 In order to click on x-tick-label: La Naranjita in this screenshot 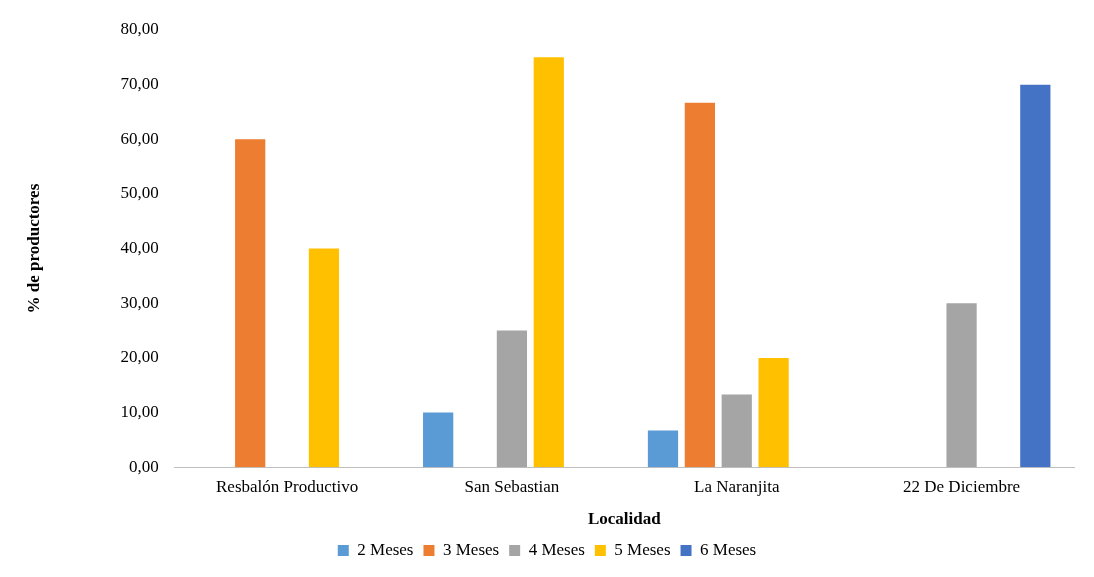, I will do `click(737, 486)`.